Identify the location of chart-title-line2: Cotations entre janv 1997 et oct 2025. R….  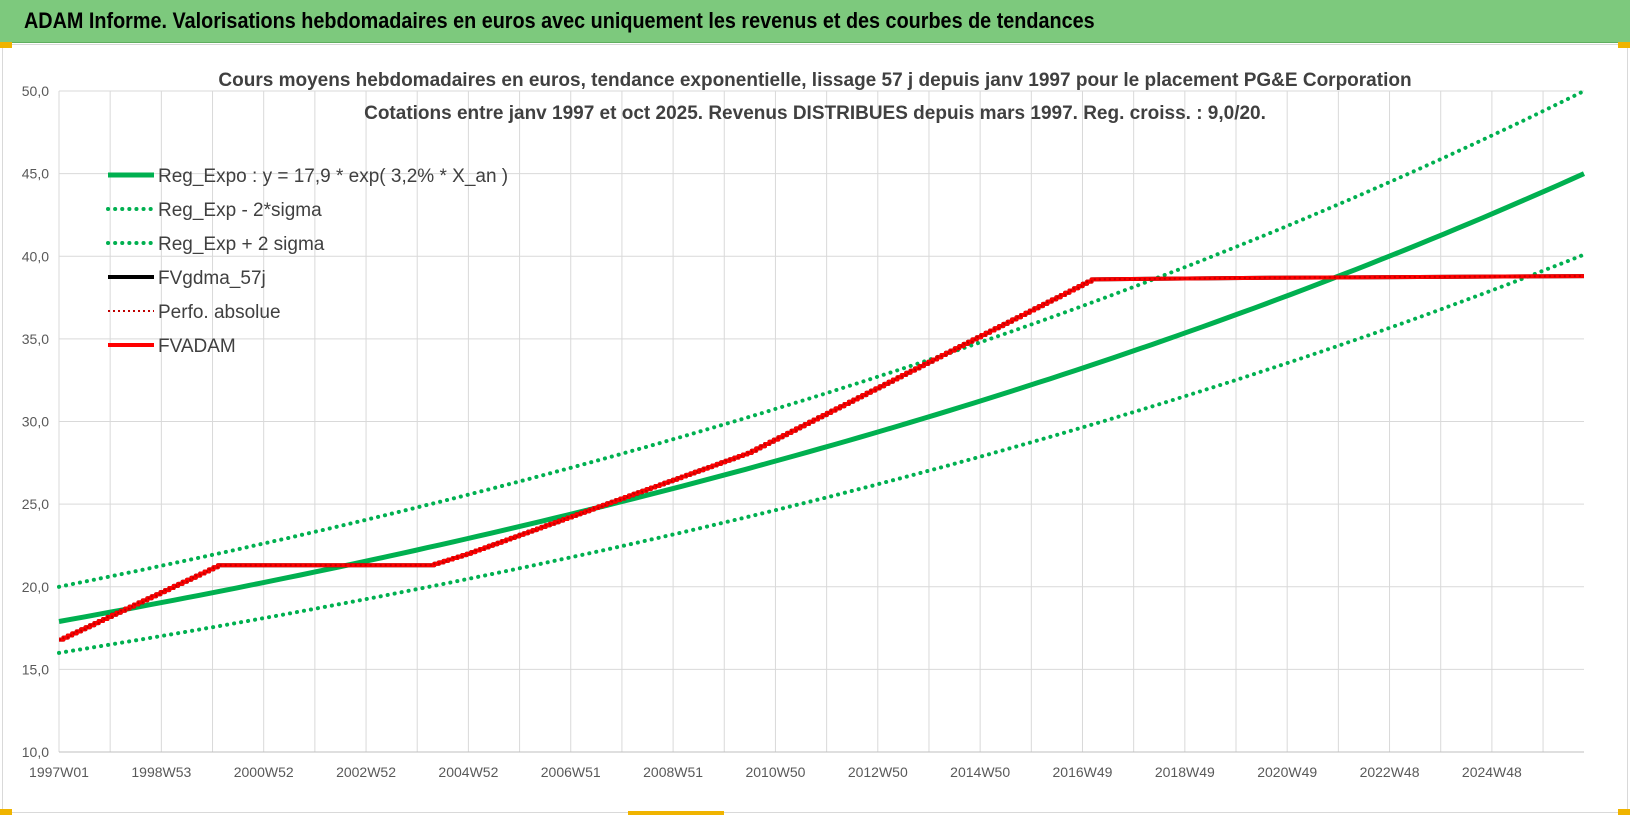
(815, 113).